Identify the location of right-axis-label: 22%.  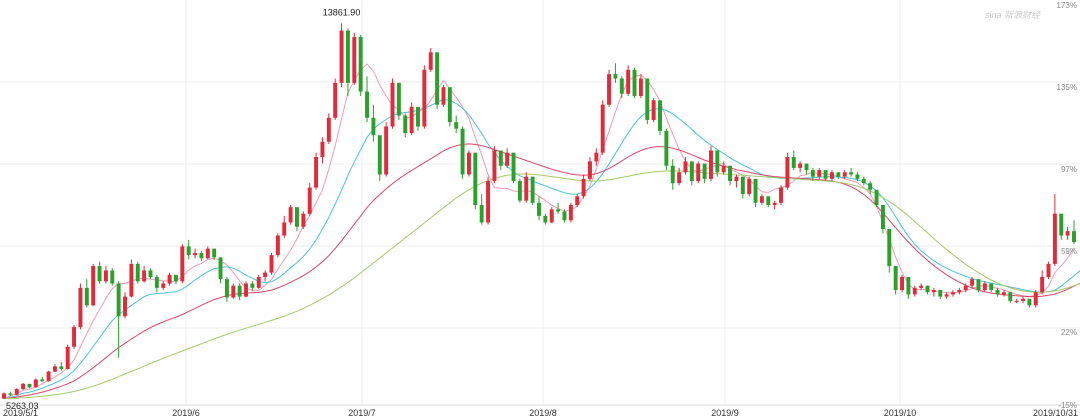
(1069, 332).